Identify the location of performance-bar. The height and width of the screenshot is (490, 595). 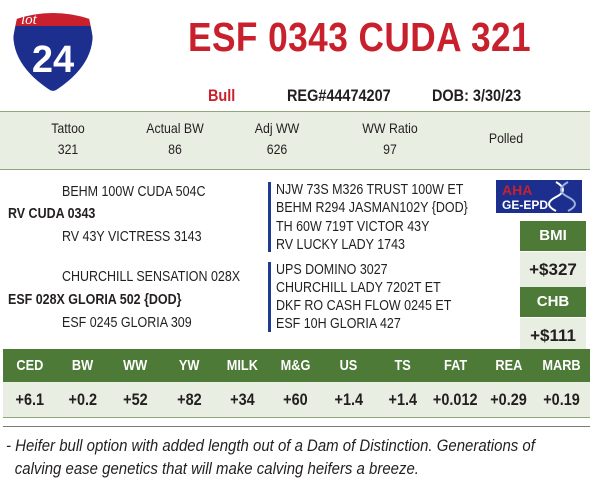
(295, 140).